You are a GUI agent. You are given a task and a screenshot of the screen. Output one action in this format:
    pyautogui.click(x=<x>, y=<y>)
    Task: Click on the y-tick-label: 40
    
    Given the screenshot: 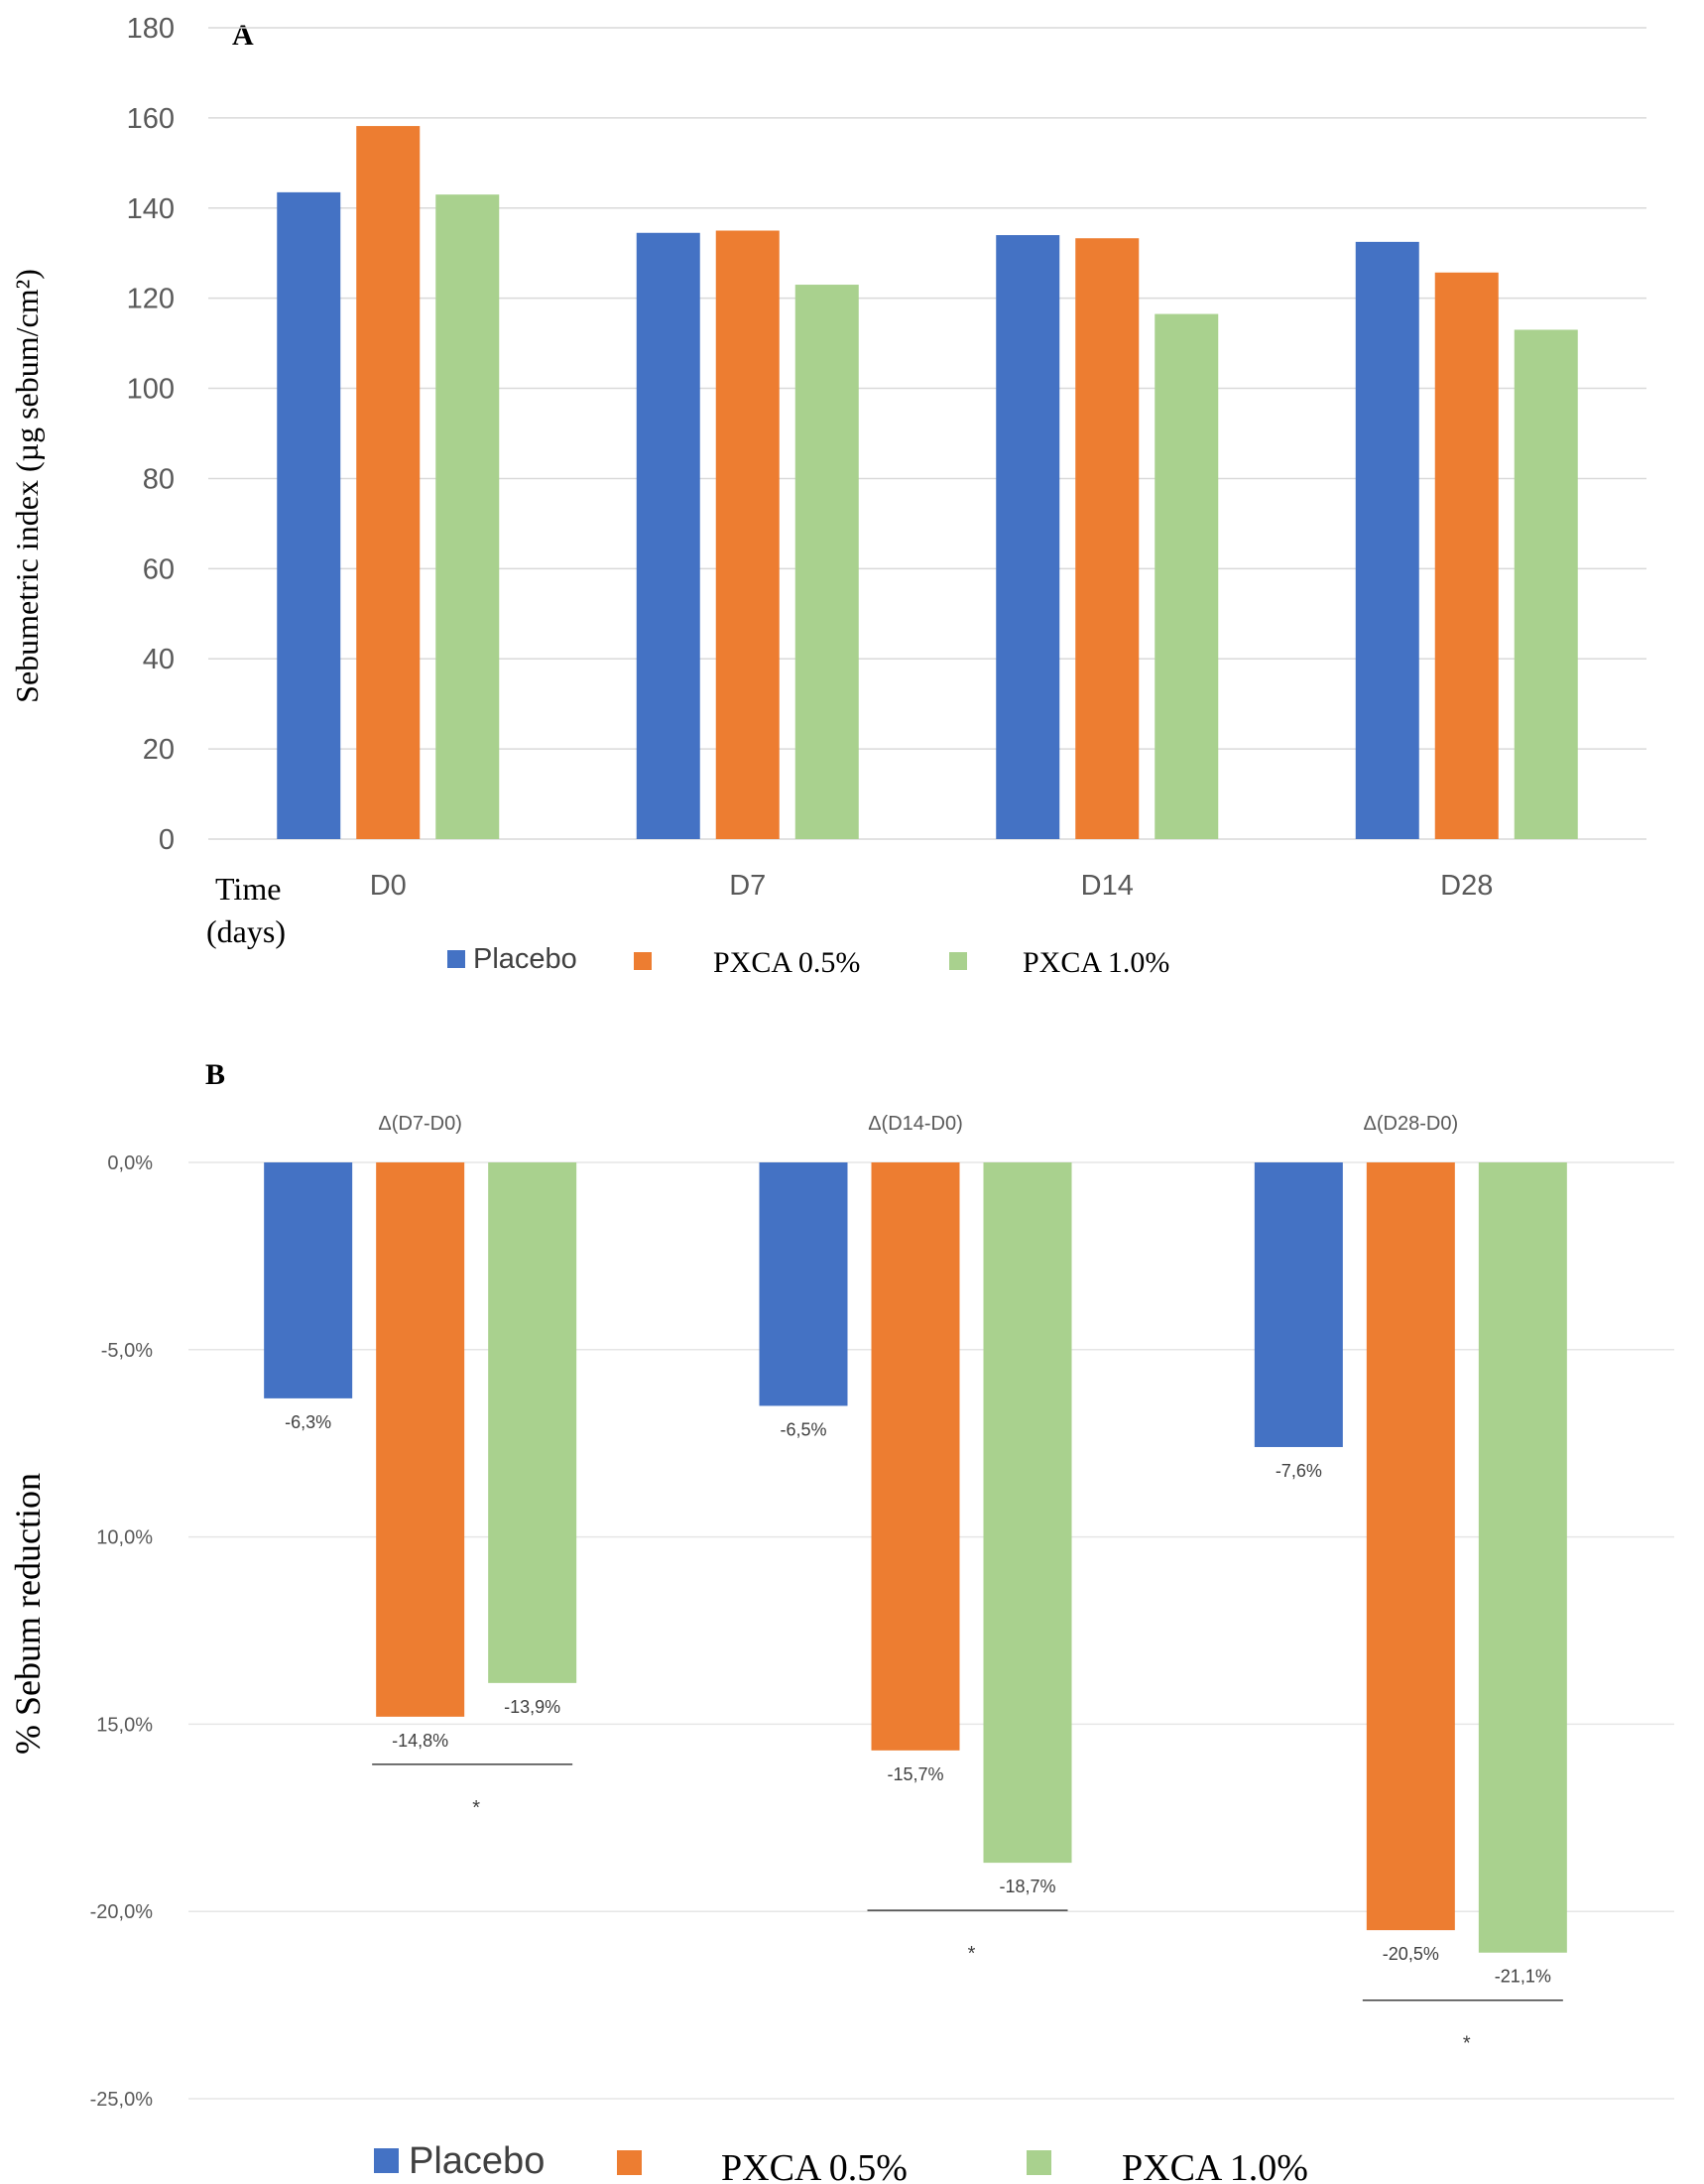 What is the action you would take?
    pyautogui.click(x=159, y=659)
    